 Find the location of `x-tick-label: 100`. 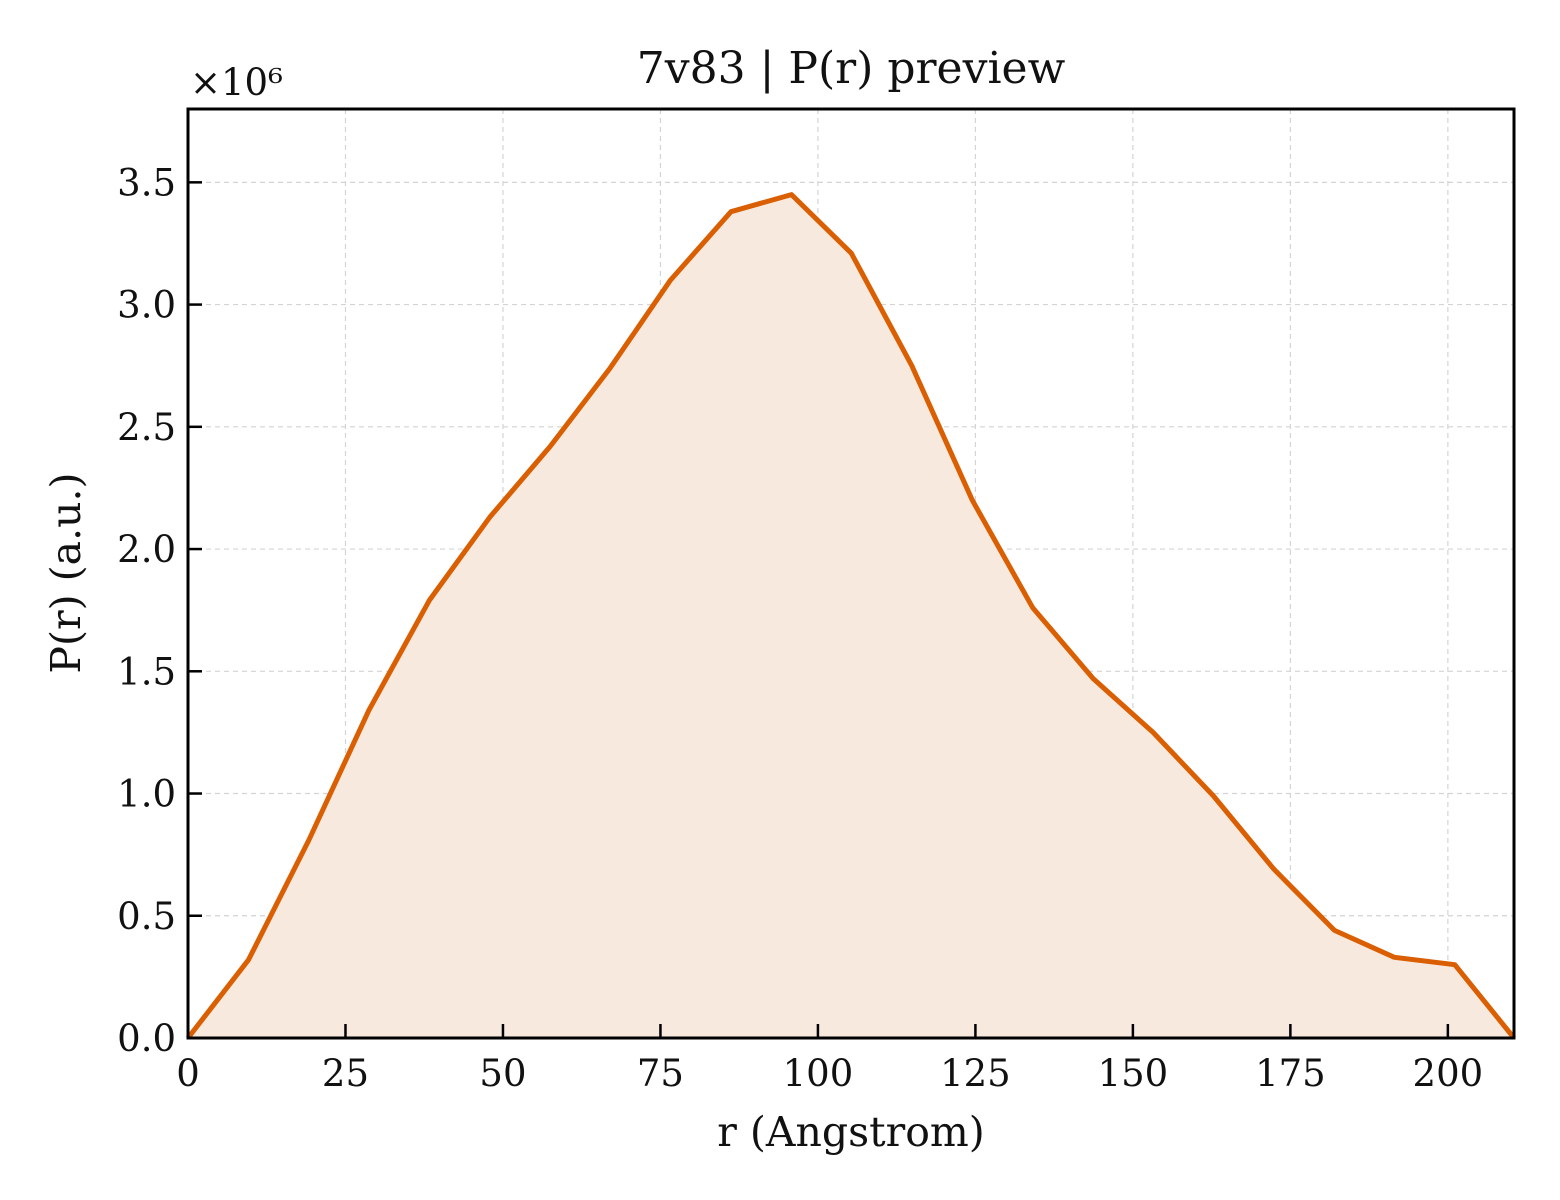

x-tick-label: 100 is located at coordinates (818, 1073).